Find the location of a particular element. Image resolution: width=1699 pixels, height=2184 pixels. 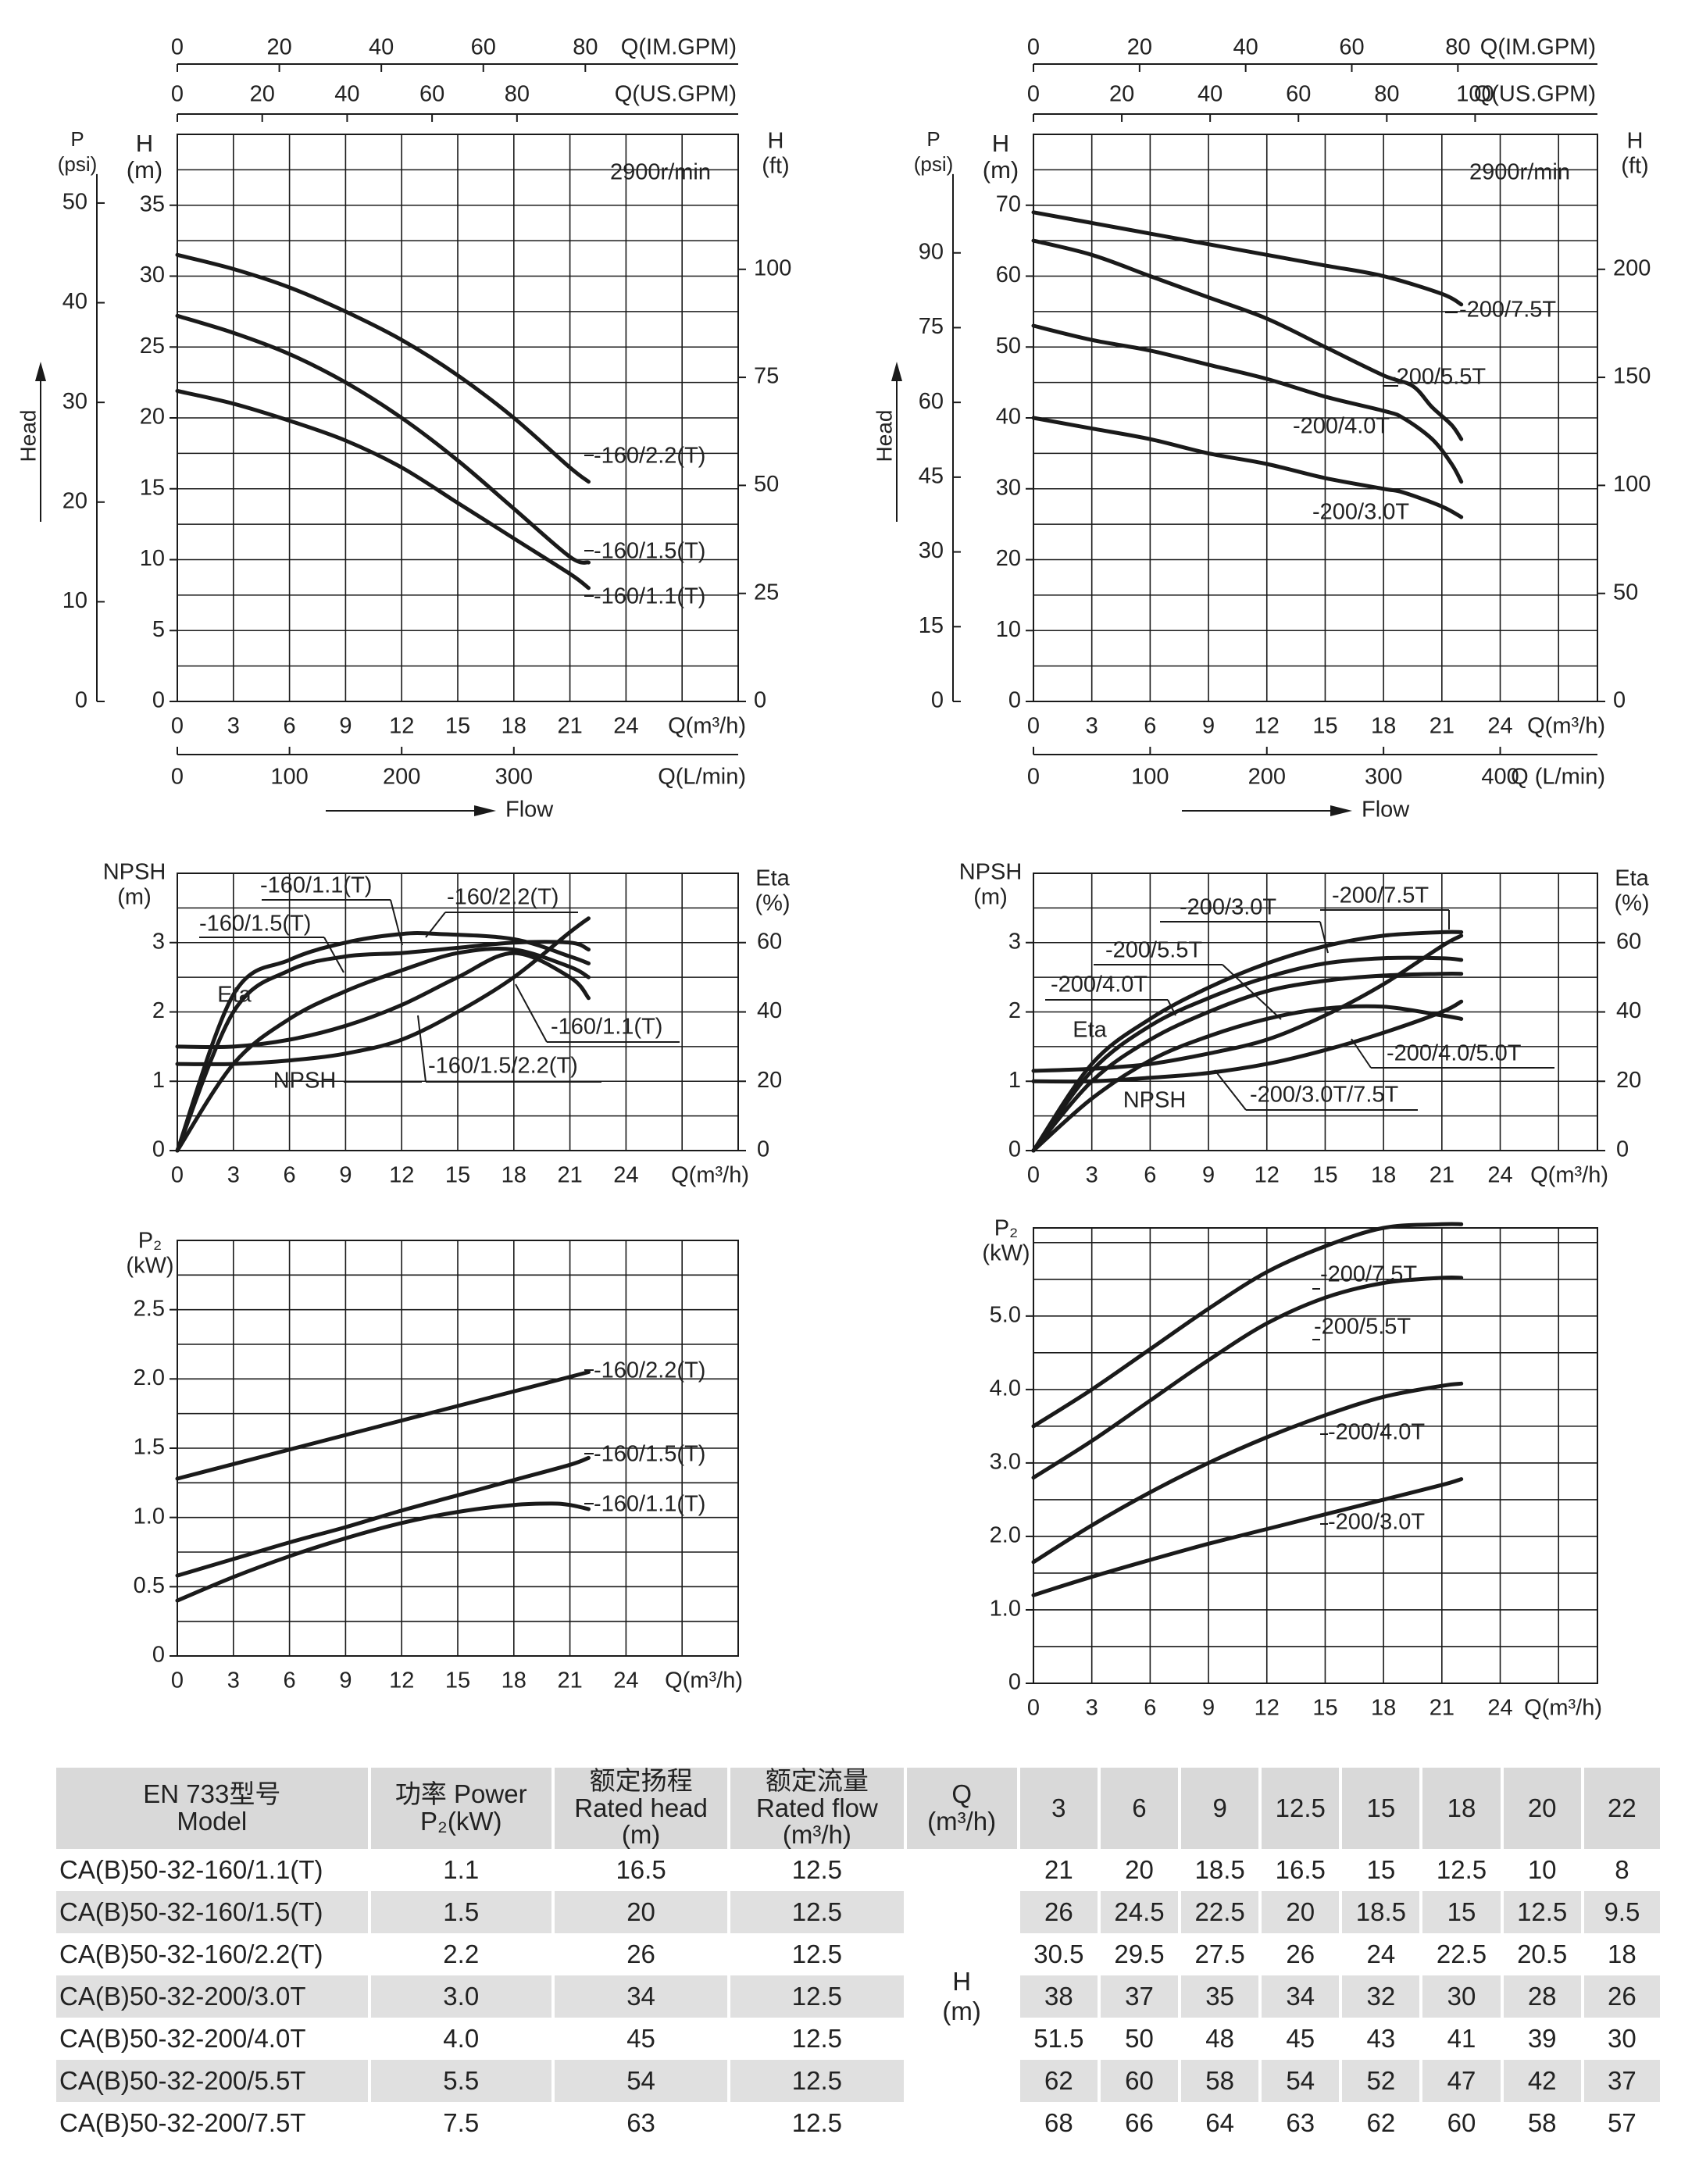

plot-grid is located at coordinates (1315, 1455).